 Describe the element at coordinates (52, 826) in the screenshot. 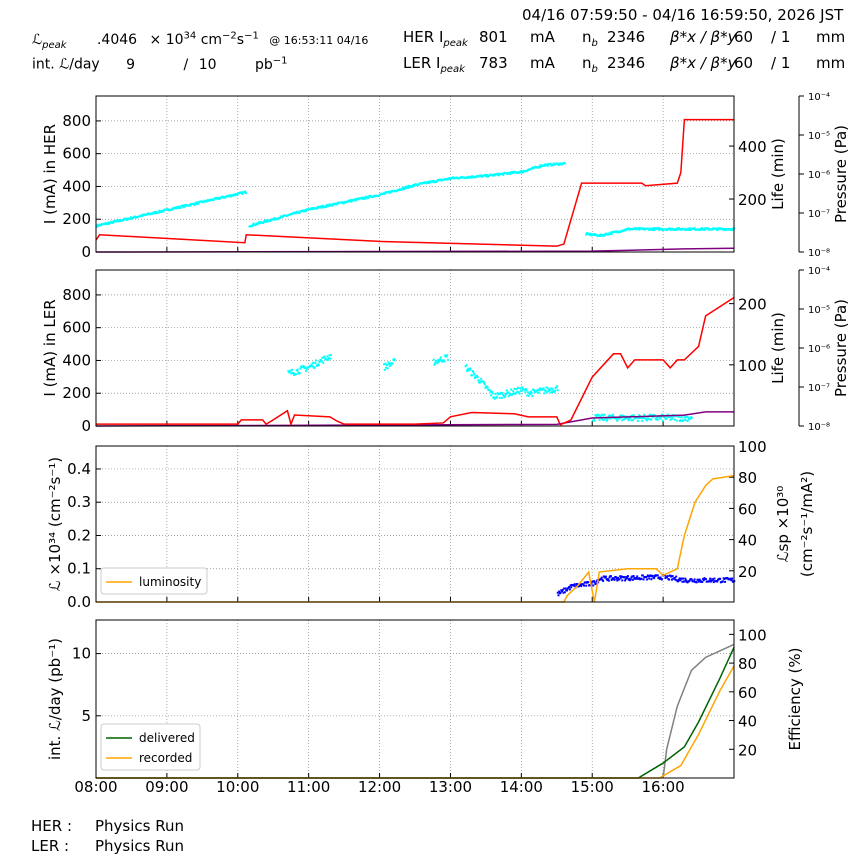

I see `her-status-label: HER :` at that location.